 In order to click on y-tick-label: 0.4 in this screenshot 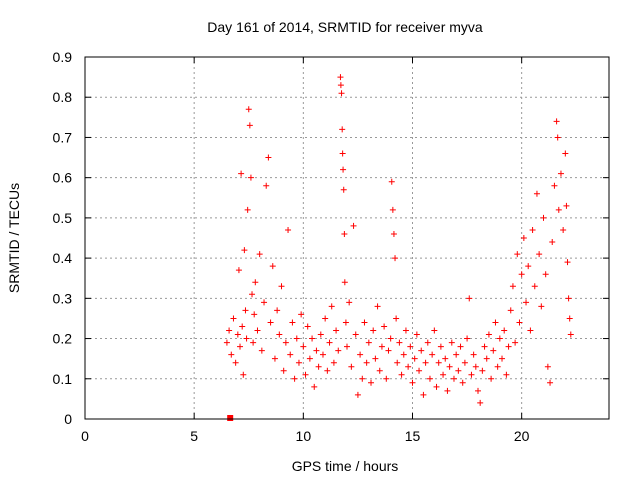, I will do `click(63, 258)`.